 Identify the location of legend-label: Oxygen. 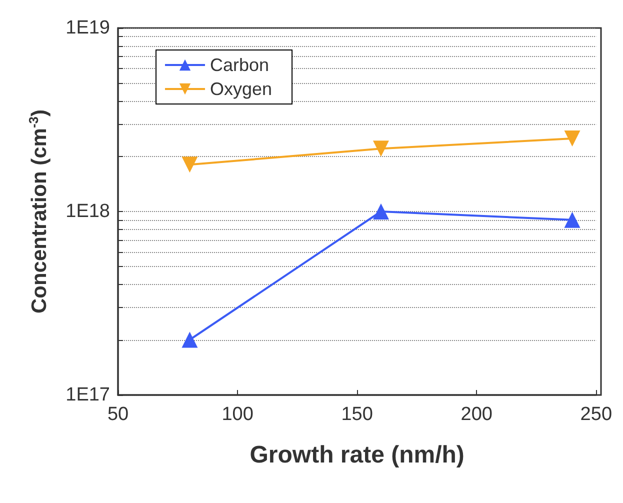
(241, 89).